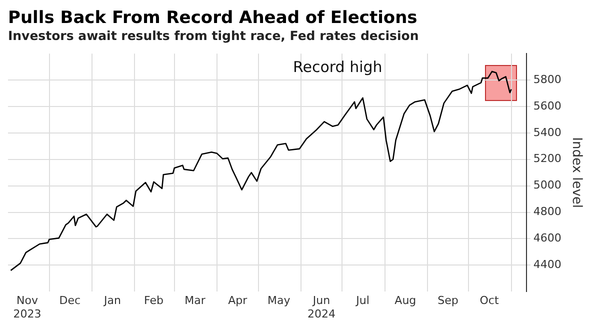 Image resolution: width=600 pixels, height=335 pixels. I want to click on x-tick-label: Aug, so click(405, 301).